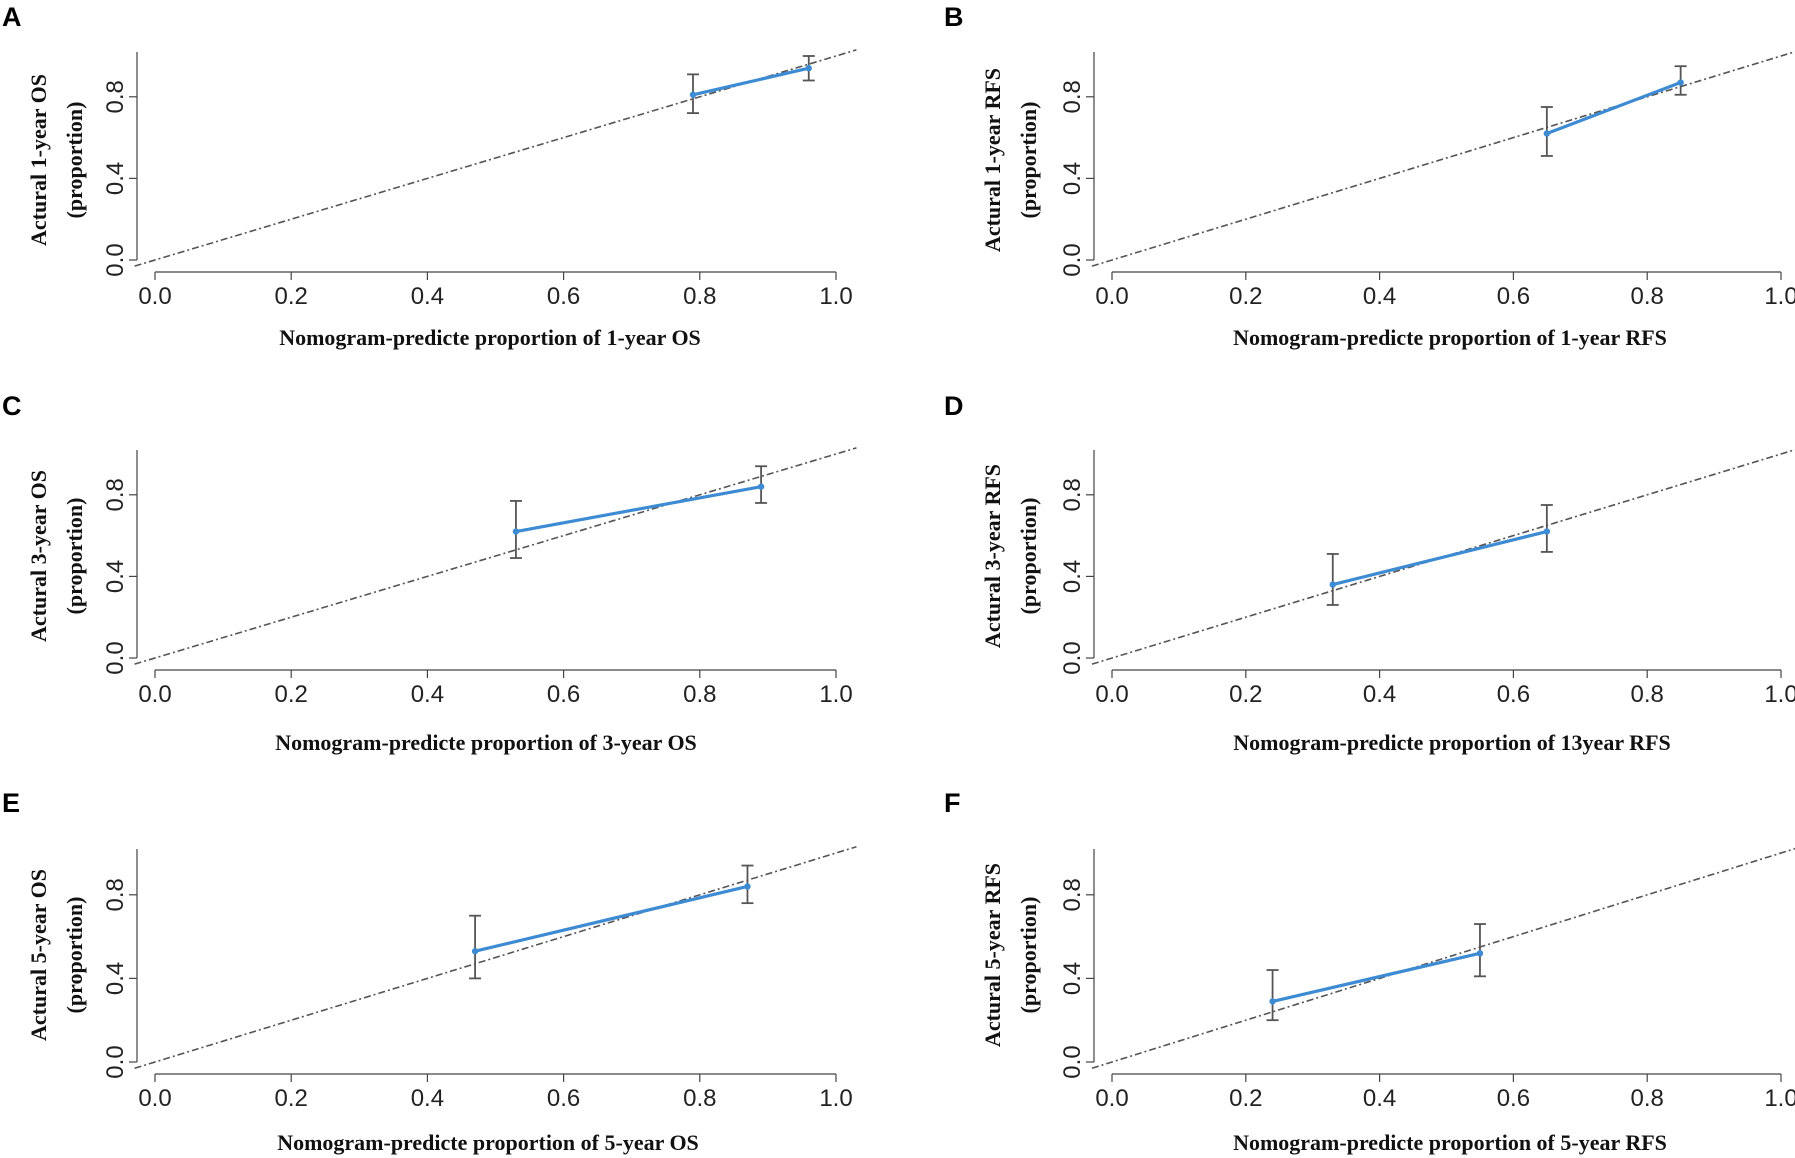 The height and width of the screenshot is (1158, 1795). I want to click on y-axis-title: Actural 1-year RFS, so click(992, 160).